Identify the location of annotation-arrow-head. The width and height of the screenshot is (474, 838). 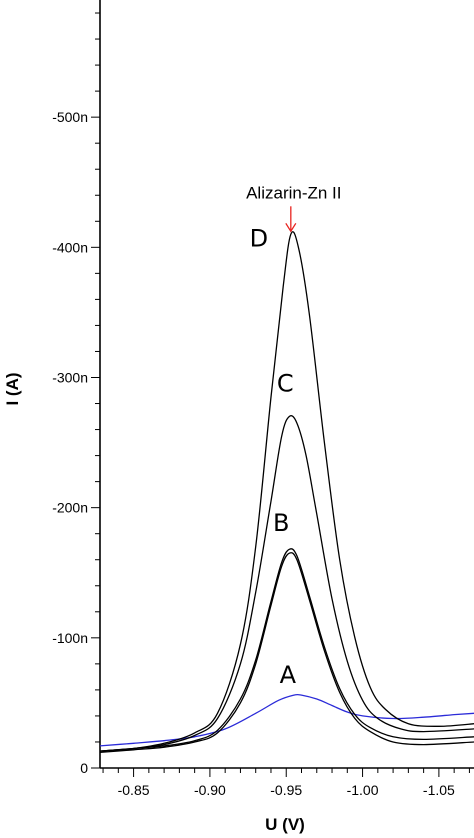
(291, 227).